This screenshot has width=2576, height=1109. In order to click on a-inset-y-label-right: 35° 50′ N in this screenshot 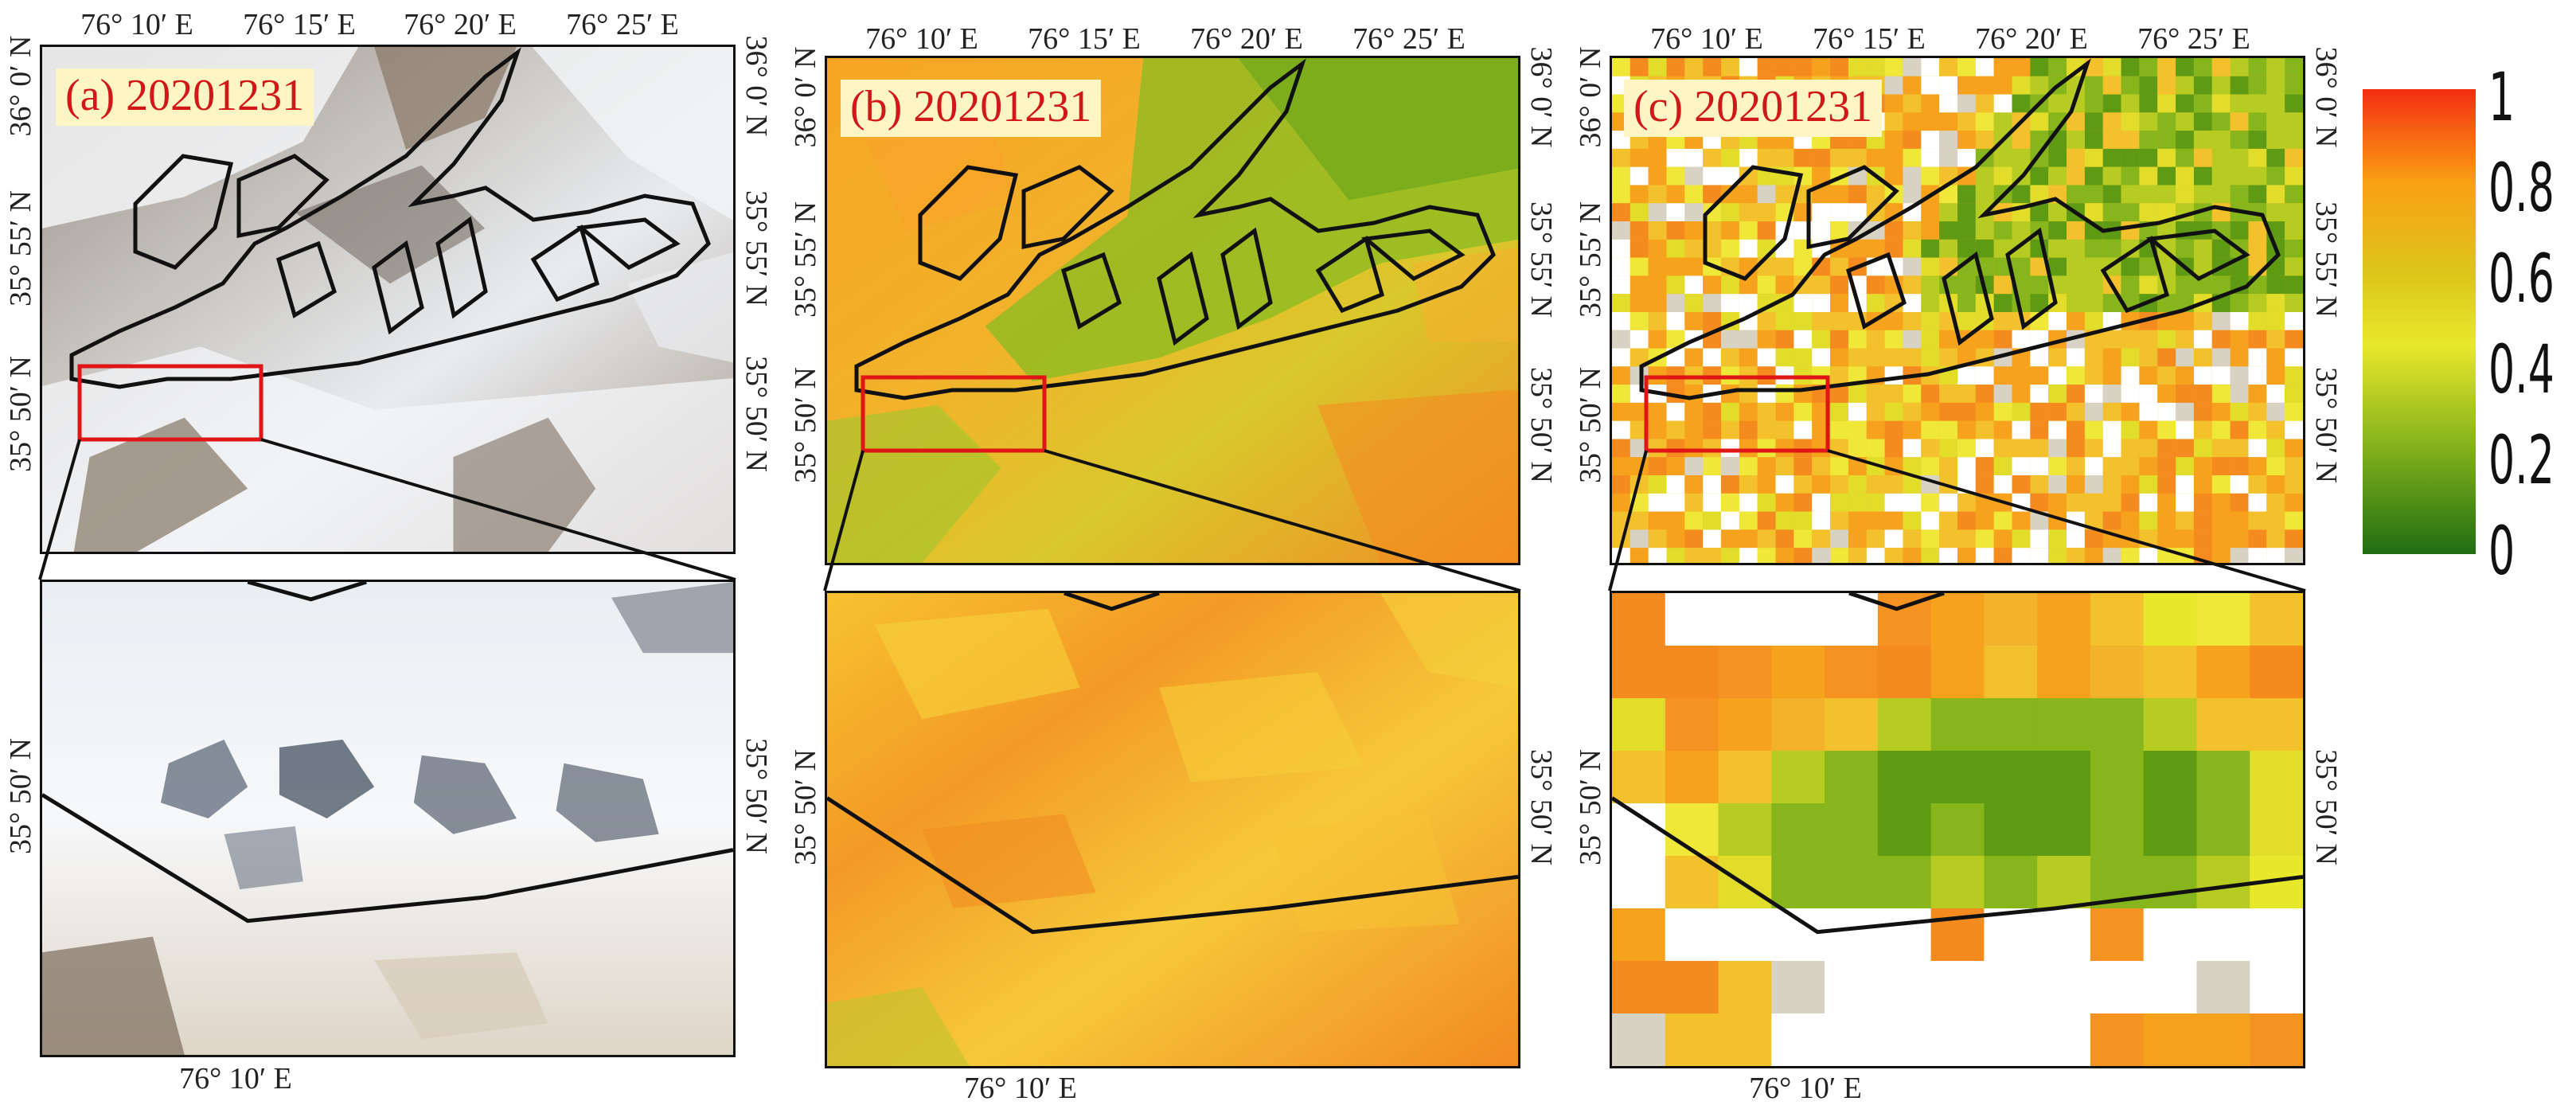, I will do `click(756, 796)`.